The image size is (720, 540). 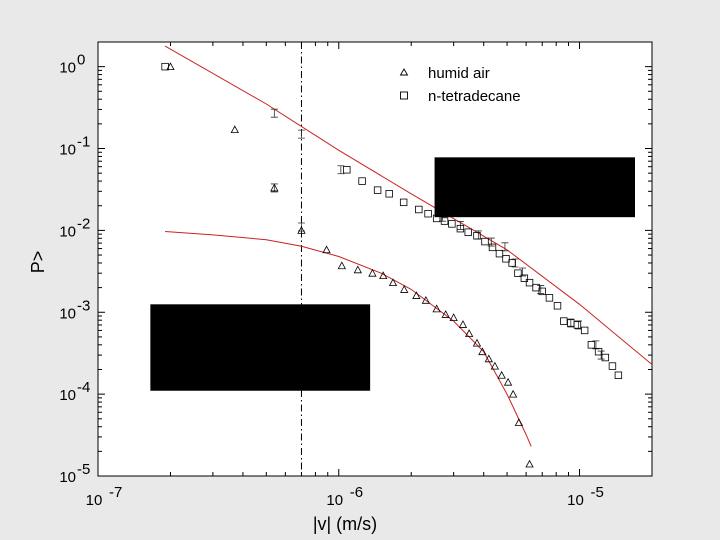 I want to click on y-tick-exponent: -2, so click(x=83, y=223).